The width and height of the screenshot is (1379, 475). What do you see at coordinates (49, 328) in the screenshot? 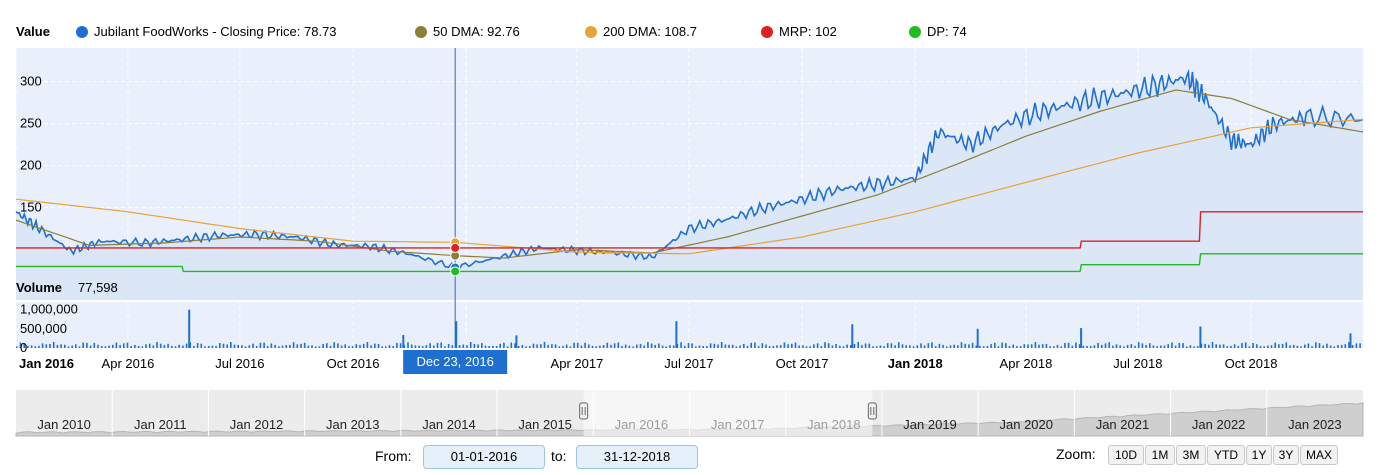
I see `volume-y-ticks: 0 500,000 1,000,000` at bounding box center [49, 328].